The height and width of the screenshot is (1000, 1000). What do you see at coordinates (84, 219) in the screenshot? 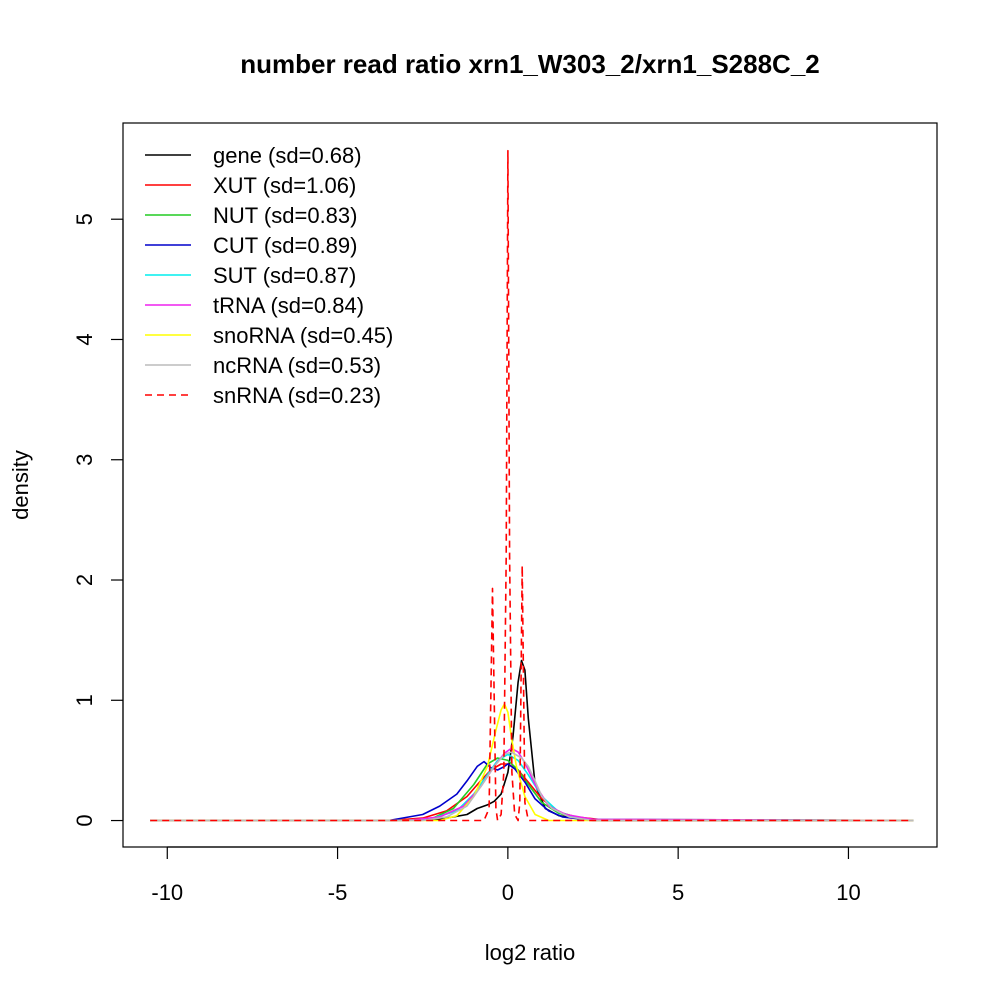
I see `y-tick-label: 5` at bounding box center [84, 219].